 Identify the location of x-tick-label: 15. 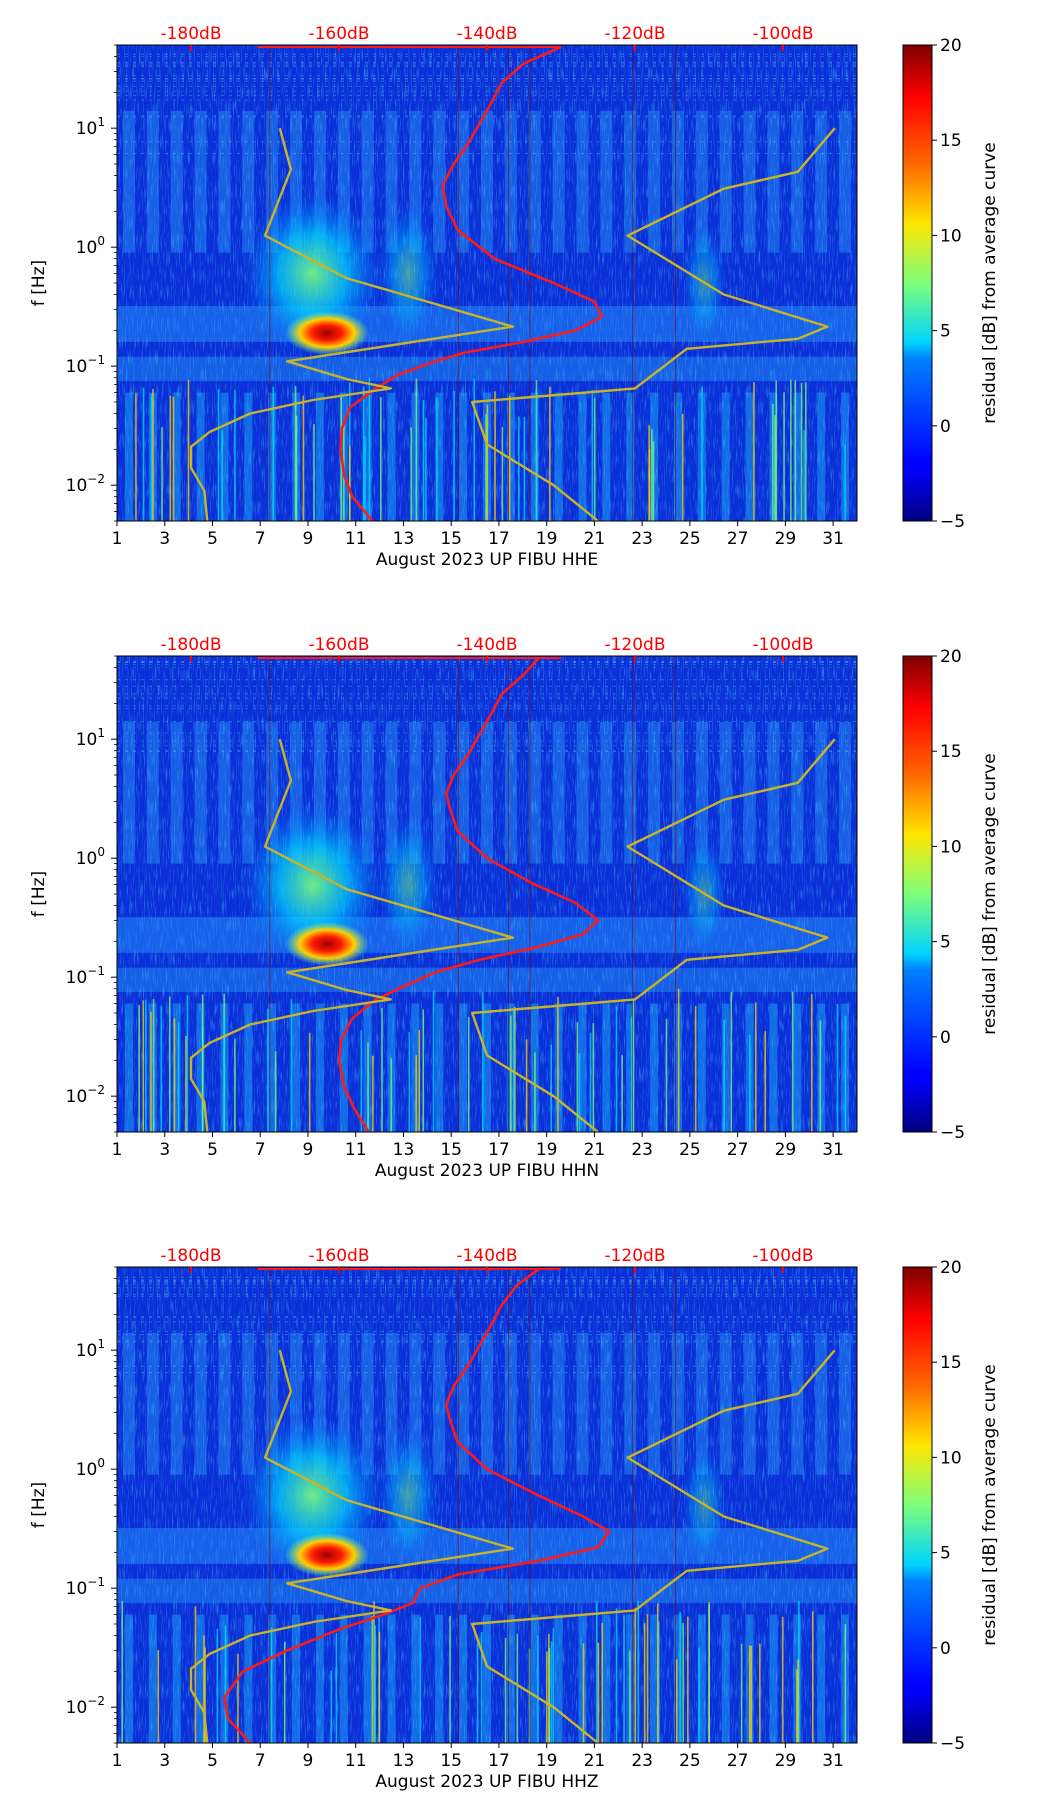
(451, 1150).